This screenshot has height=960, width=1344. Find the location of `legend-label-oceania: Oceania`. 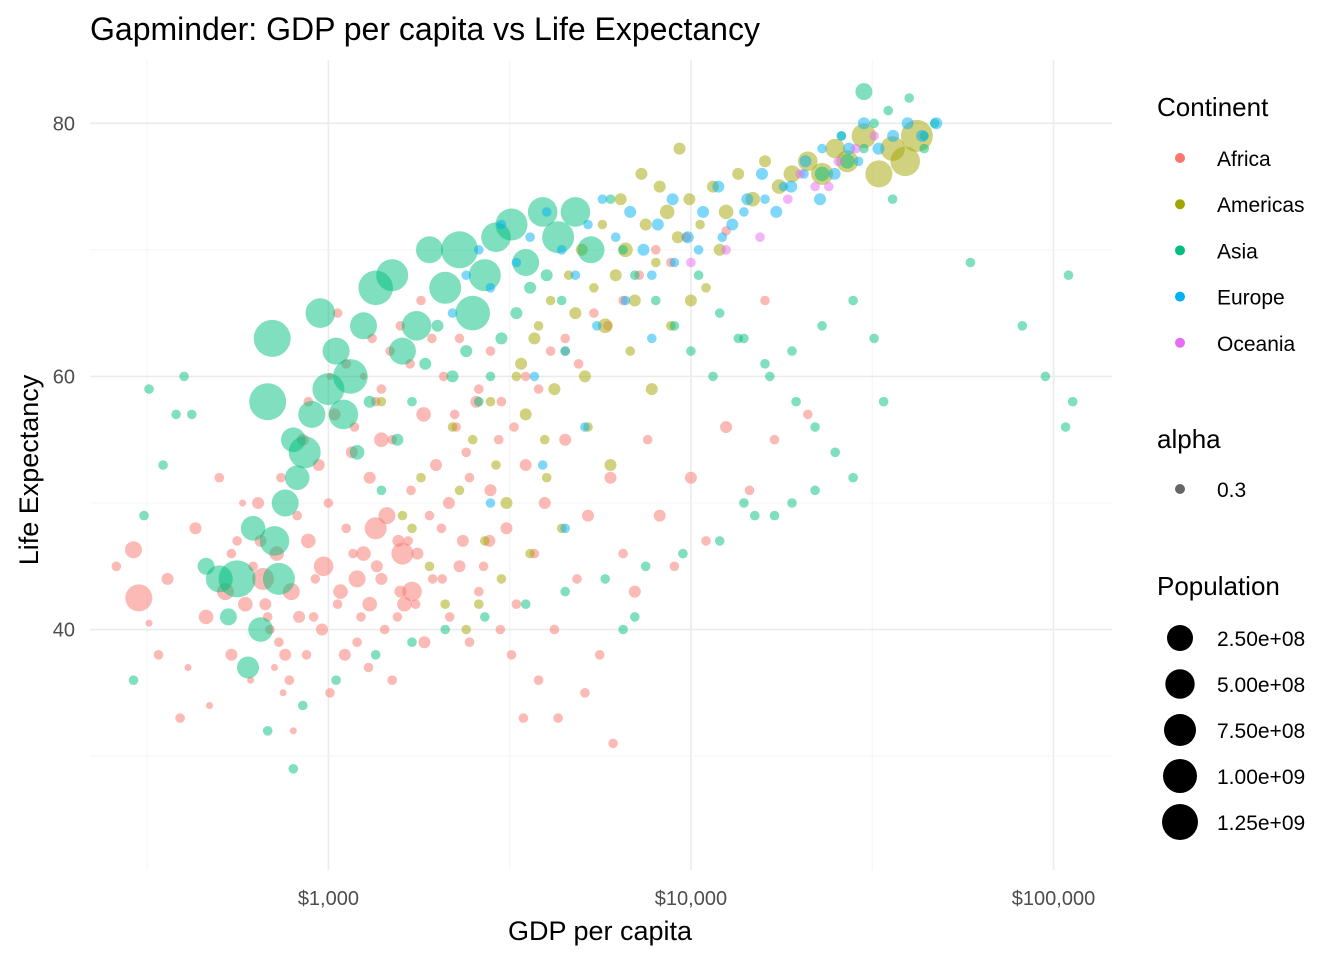

legend-label-oceania: Oceania is located at coordinates (1256, 344).